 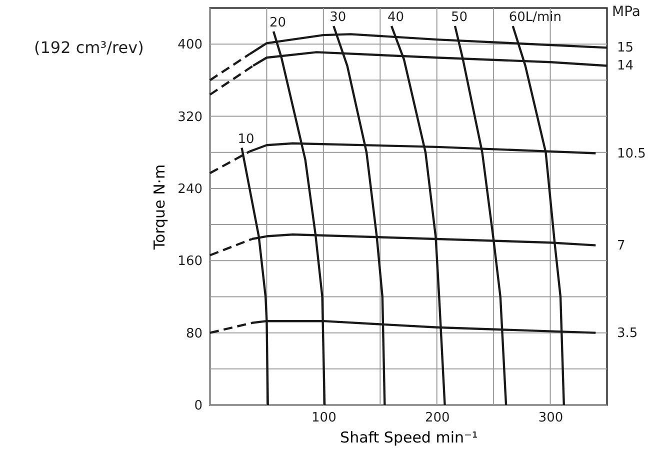 What do you see at coordinates (625, 66) in the screenshot?
I see `series-label: 14` at bounding box center [625, 66].